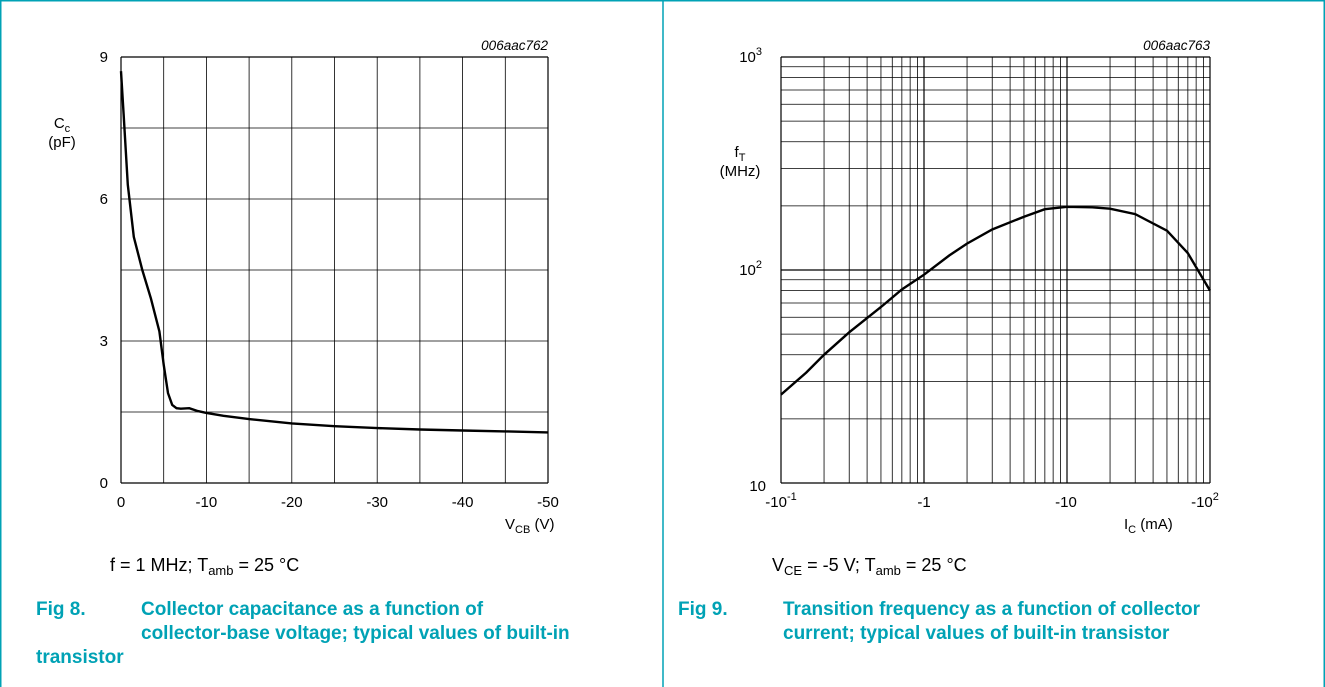  I want to click on fig8-caption-line: Collector capacitance as a function of, so click(312, 609).